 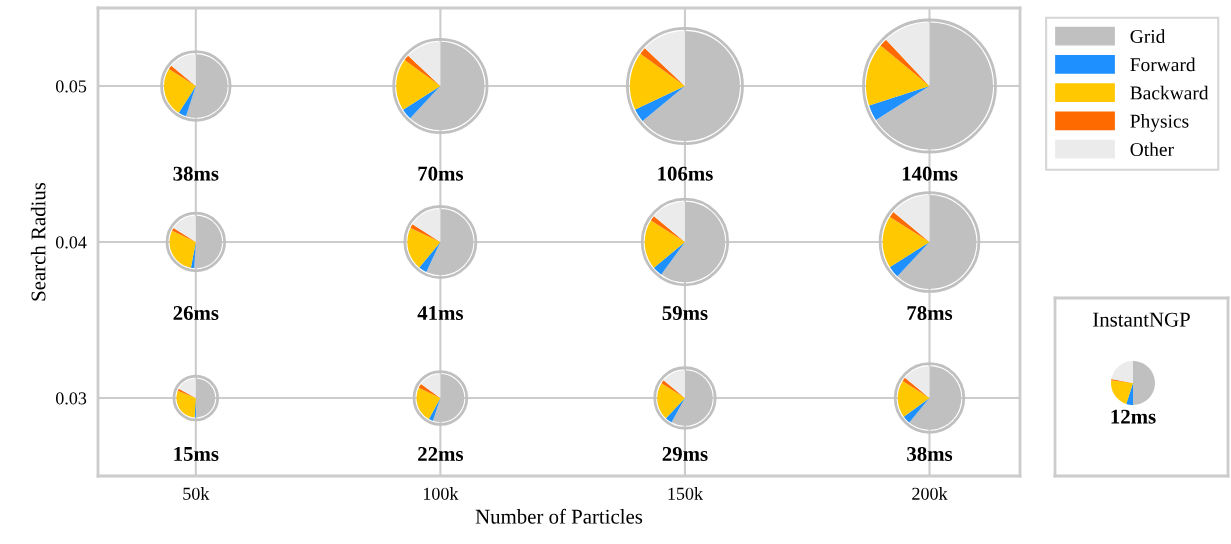 What do you see at coordinates (1169, 92) in the screenshot?
I see `legend-label: Backward` at bounding box center [1169, 92].